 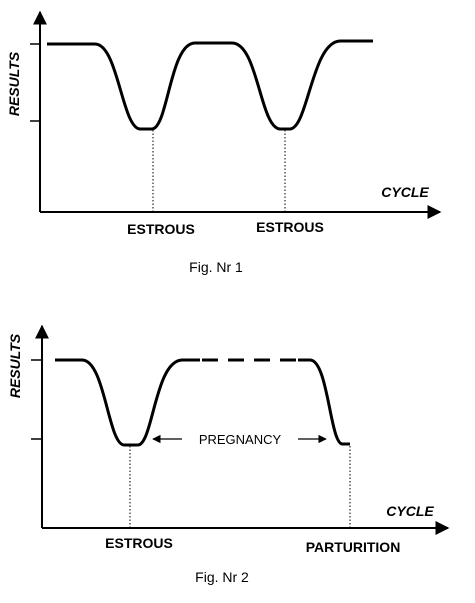 I want to click on fig1-x-axis-label: CYCLE, so click(x=405, y=192).